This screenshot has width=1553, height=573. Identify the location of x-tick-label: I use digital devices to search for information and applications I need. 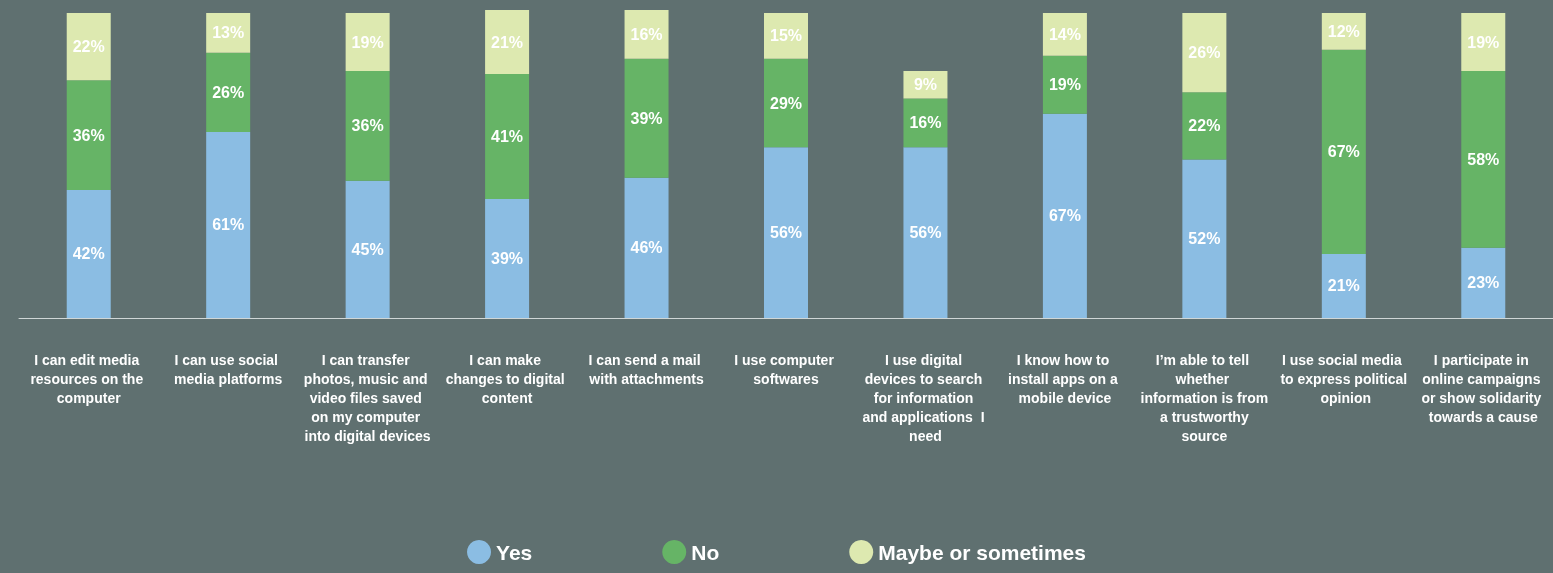
(925, 397).